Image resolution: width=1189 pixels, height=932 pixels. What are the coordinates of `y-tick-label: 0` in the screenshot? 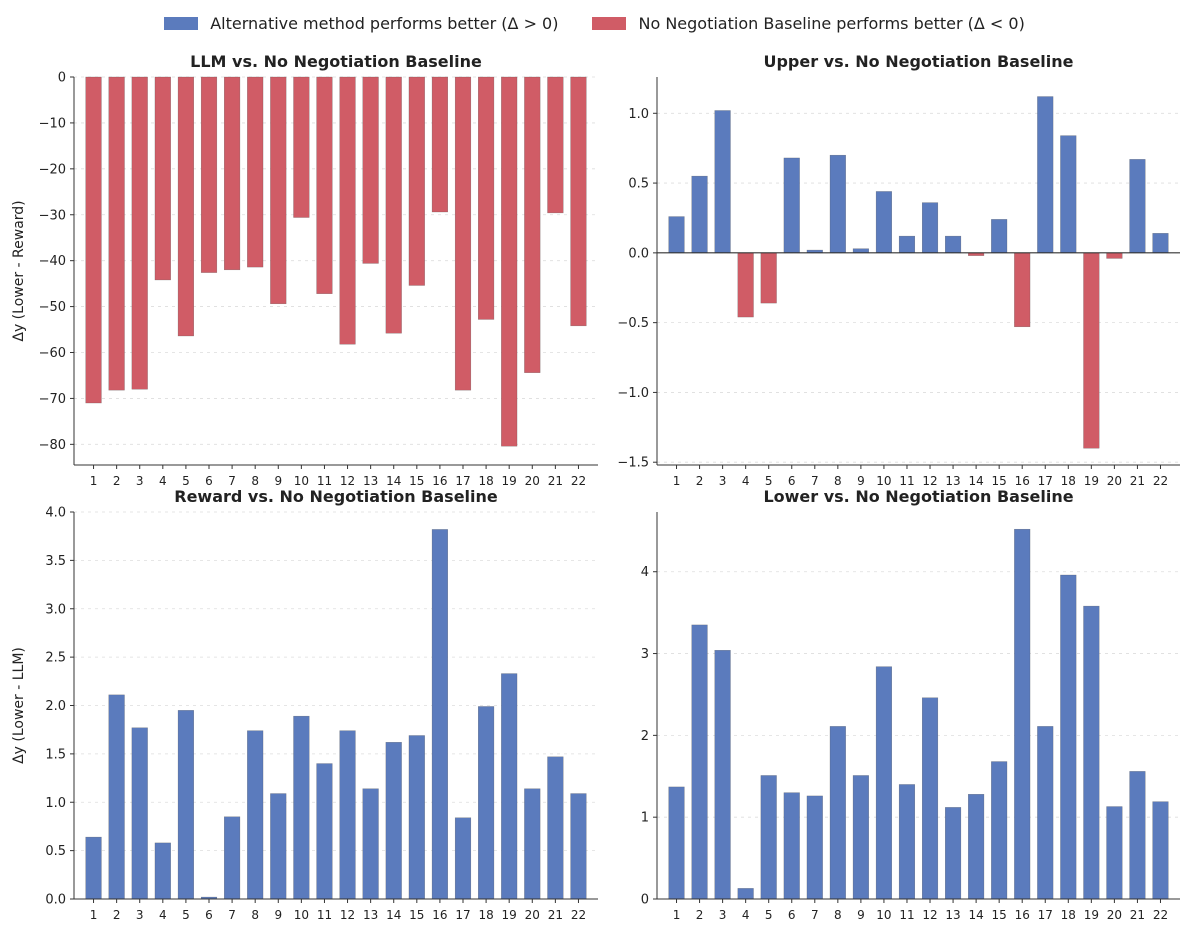 It's located at (62, 78).